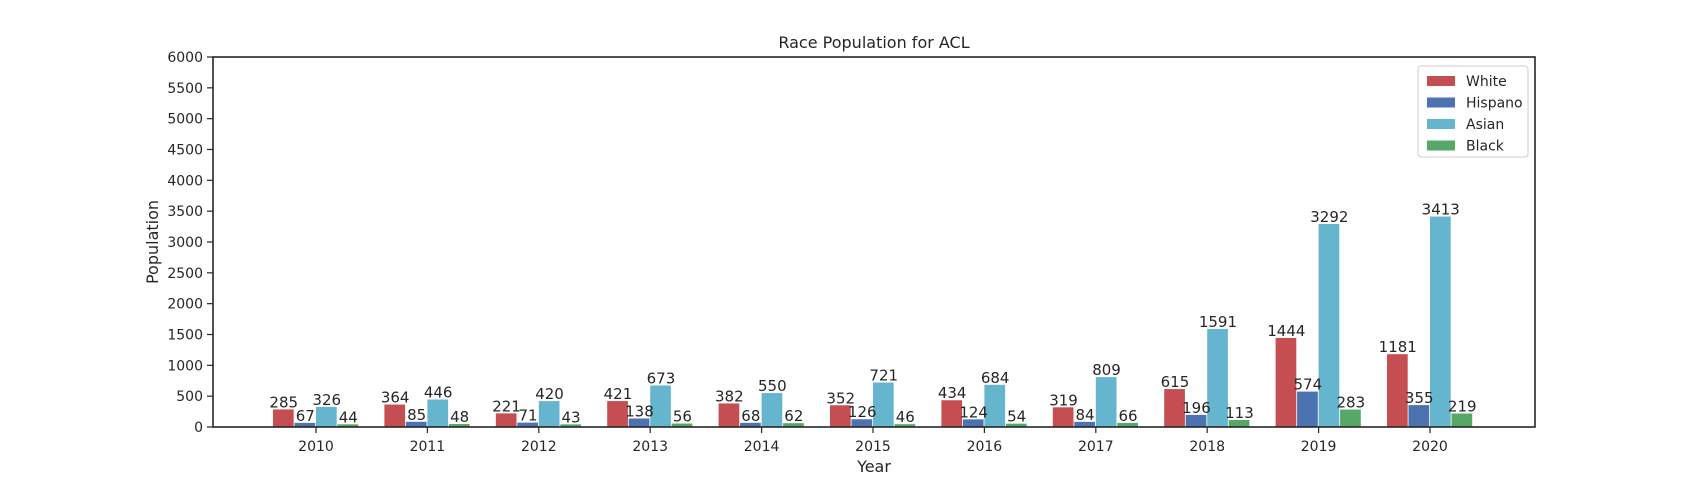 The width and height of the screenshot is (1705, 480). I want to click on data-label-asian-2011: 446, so click(438, 393).